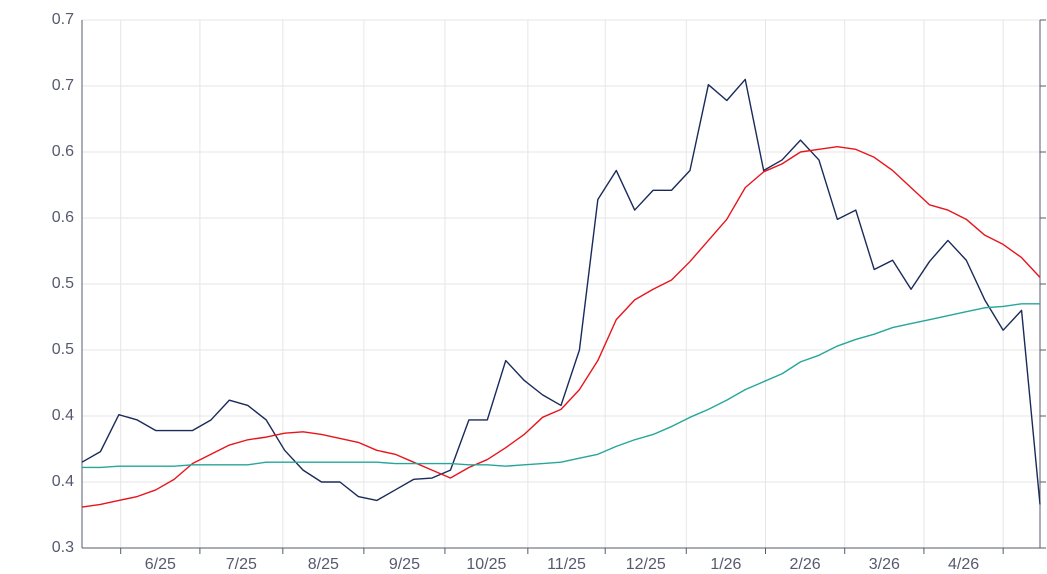  I want to click on x-tick-label: 3/26, so click(884, 564).